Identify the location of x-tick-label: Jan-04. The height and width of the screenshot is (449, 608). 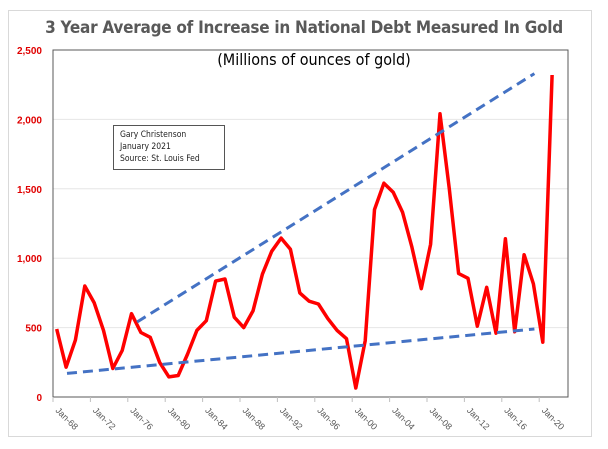
(403, 418).